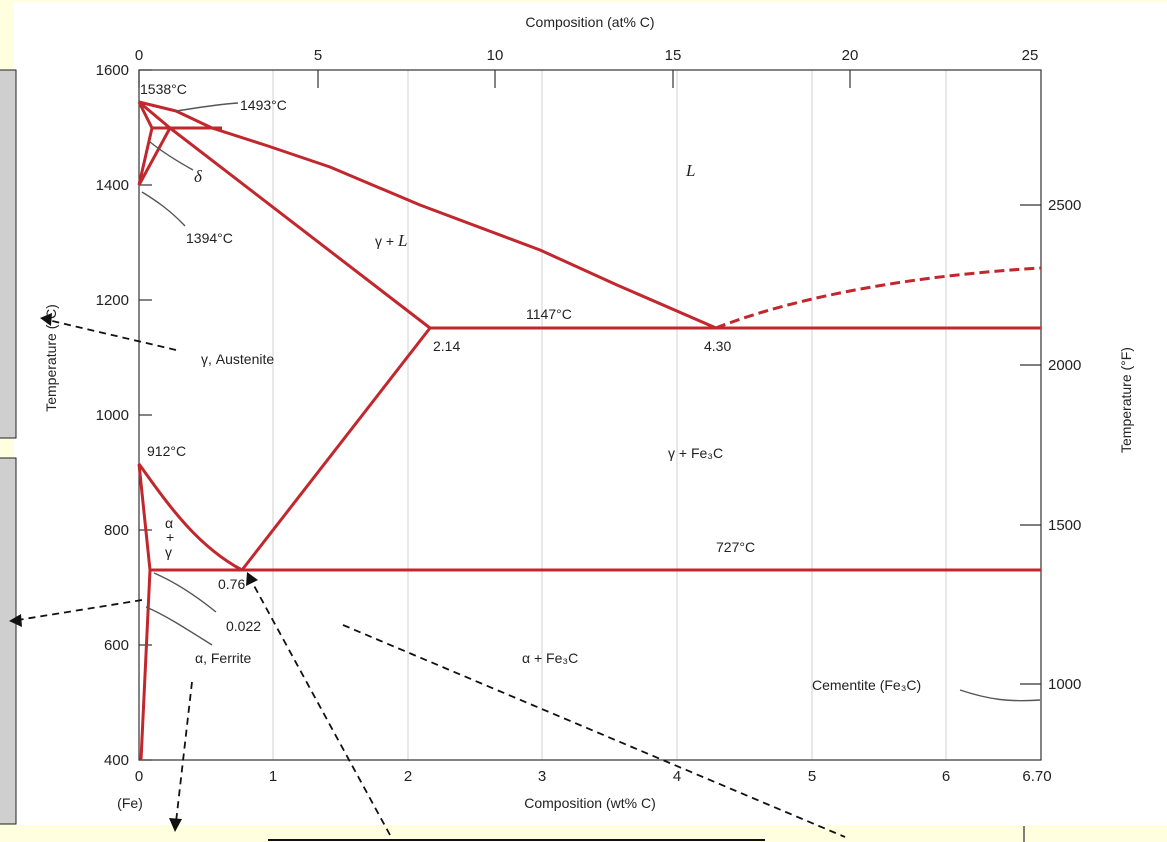  Describe the element at coordinates (717, 346) in the screenshot. I see `label-4-30: 4.30` at that location.